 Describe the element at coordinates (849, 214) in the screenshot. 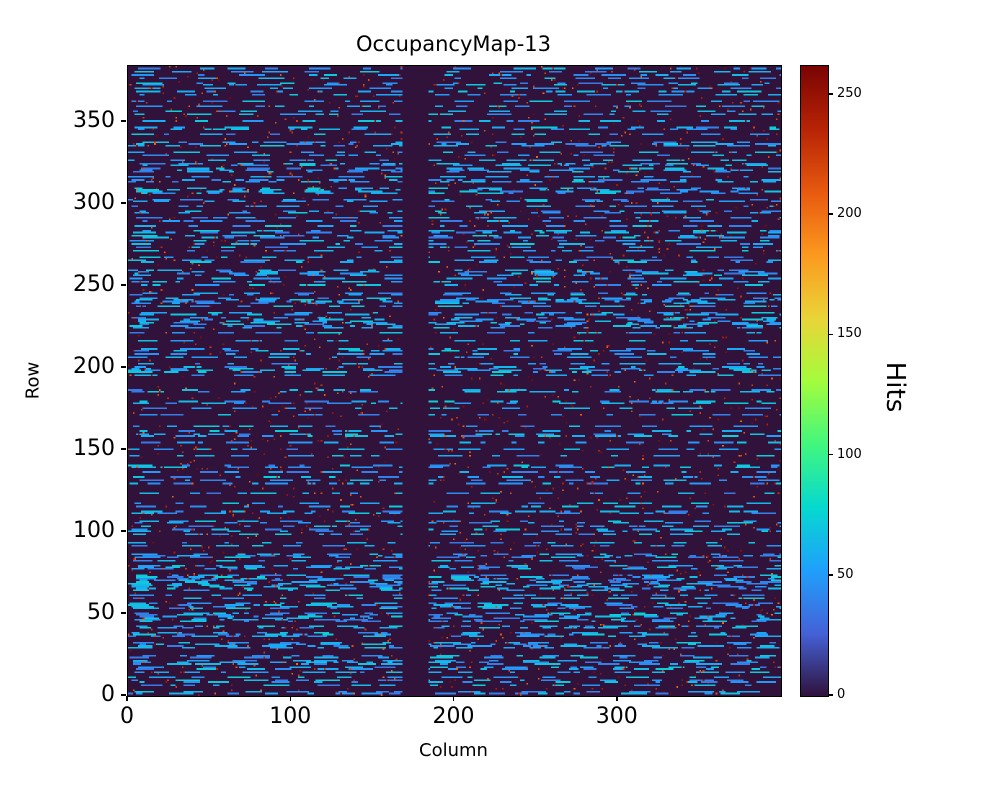

I see `colorbar-tick-label: 200` at that location.